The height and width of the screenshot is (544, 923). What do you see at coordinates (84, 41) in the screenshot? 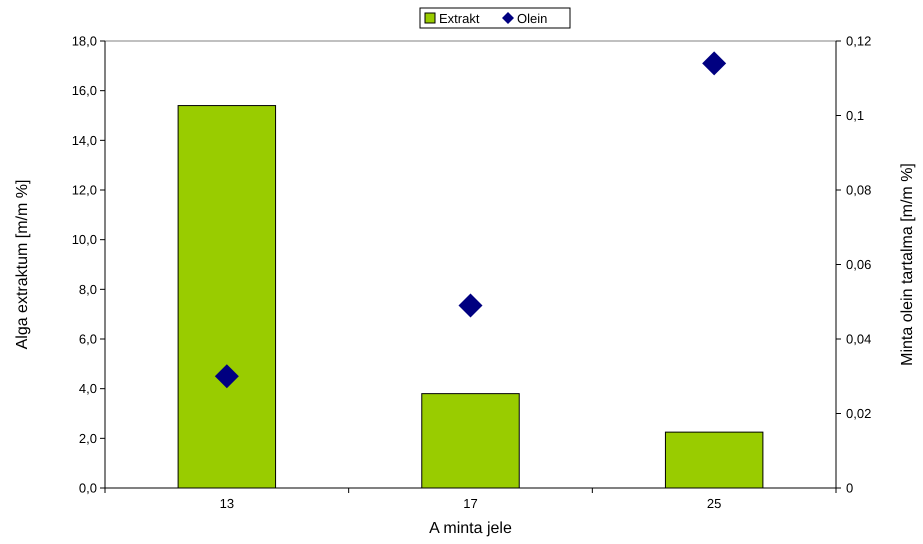
I see `y-tick-label: 18,0` at bounding box center [84, 41].